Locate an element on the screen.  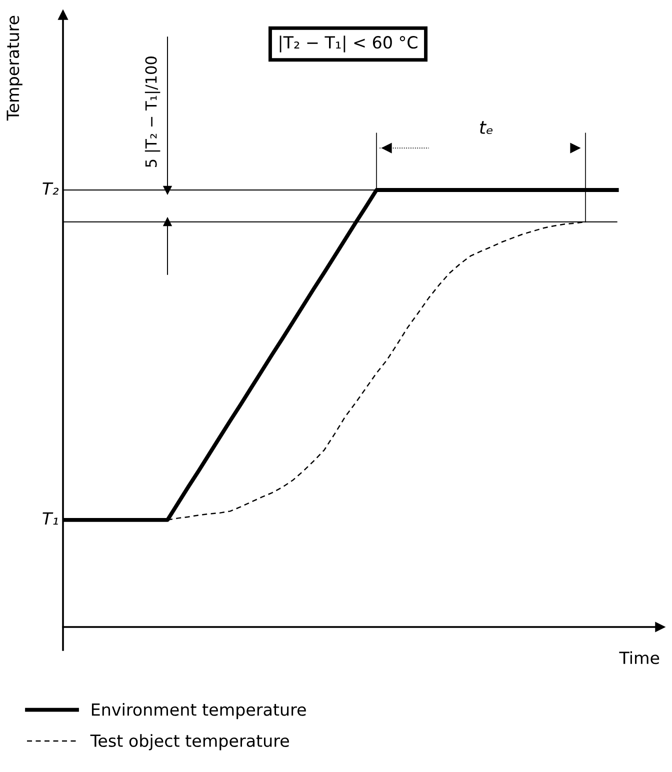
ref-line-label: T₂ is located at coordinates (50, 188).